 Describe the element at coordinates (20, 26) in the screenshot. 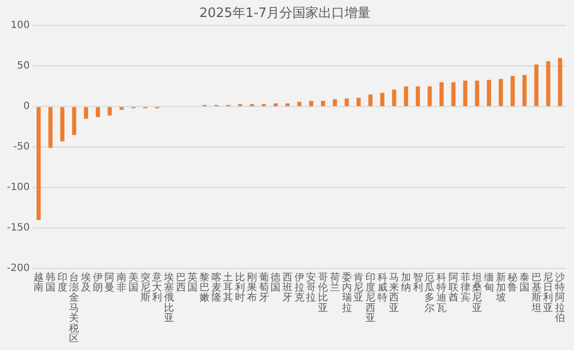

I see `y-tick-label: 100` at that location.